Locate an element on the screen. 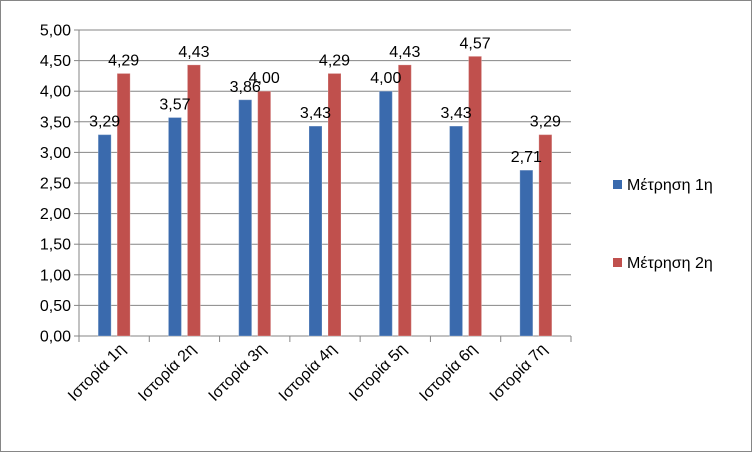 The width and height of the screenshot is (752, 452). category-label: Ιστορία 2η is located at coordinates (167, 373).